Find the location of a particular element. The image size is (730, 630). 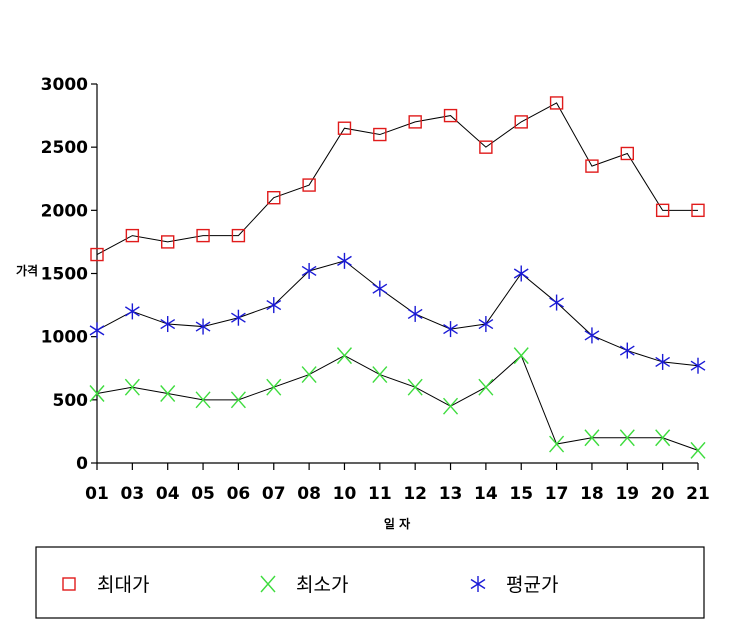

legend-item: 평균가 is located at coordinates (514, 585).